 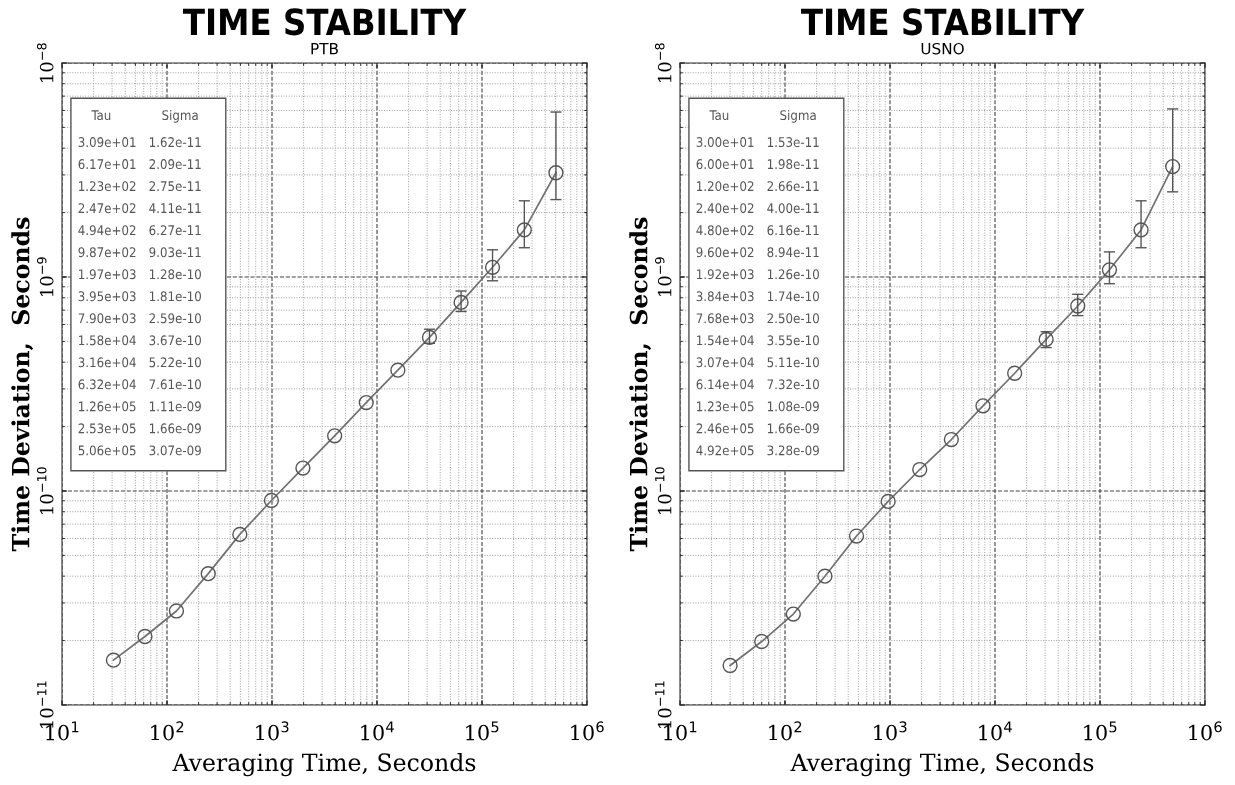 I want to click on annotation: 2.09e-11, so click(x=175, y=164).